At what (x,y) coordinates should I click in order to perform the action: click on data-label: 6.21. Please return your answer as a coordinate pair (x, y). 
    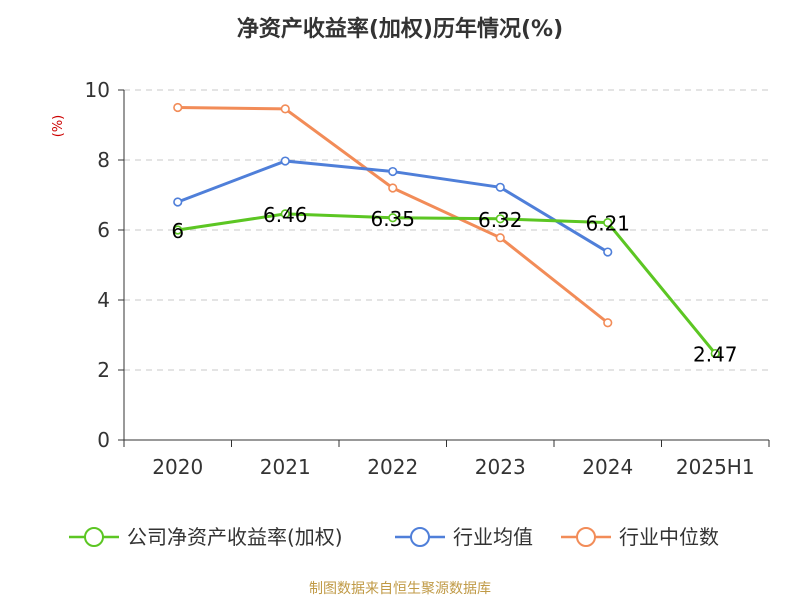
    Looking at the image, I should click on (607, 224).